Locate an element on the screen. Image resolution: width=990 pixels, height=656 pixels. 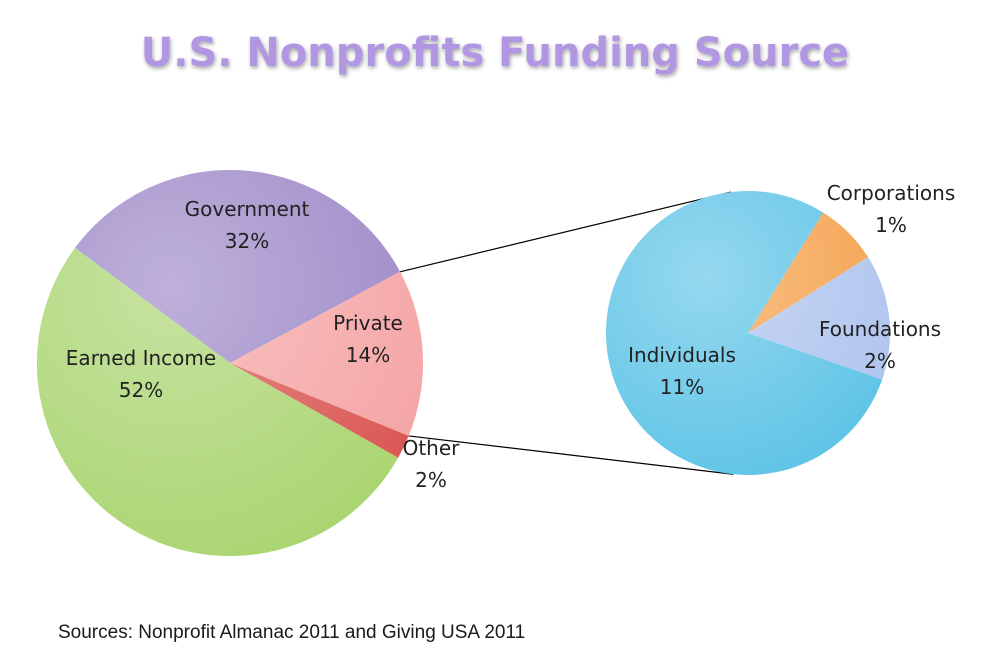
slice-label-private: Private 14% is located at coordinates (368, 339).